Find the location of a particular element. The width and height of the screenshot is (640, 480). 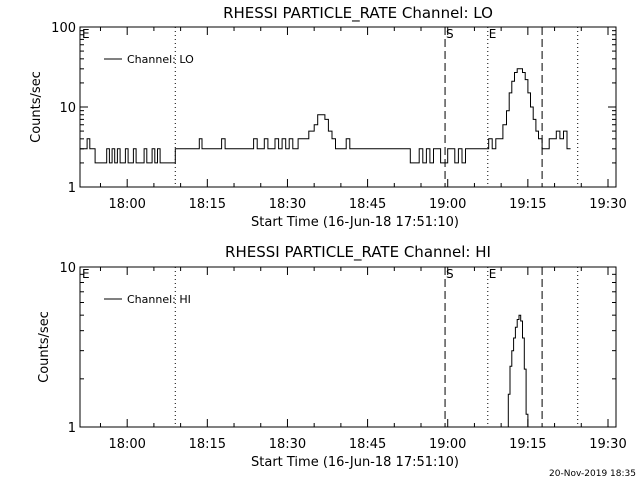

chart-title: RHESSI PARTICLE_RATE Channel: HI is located at coordinates (358, 252).